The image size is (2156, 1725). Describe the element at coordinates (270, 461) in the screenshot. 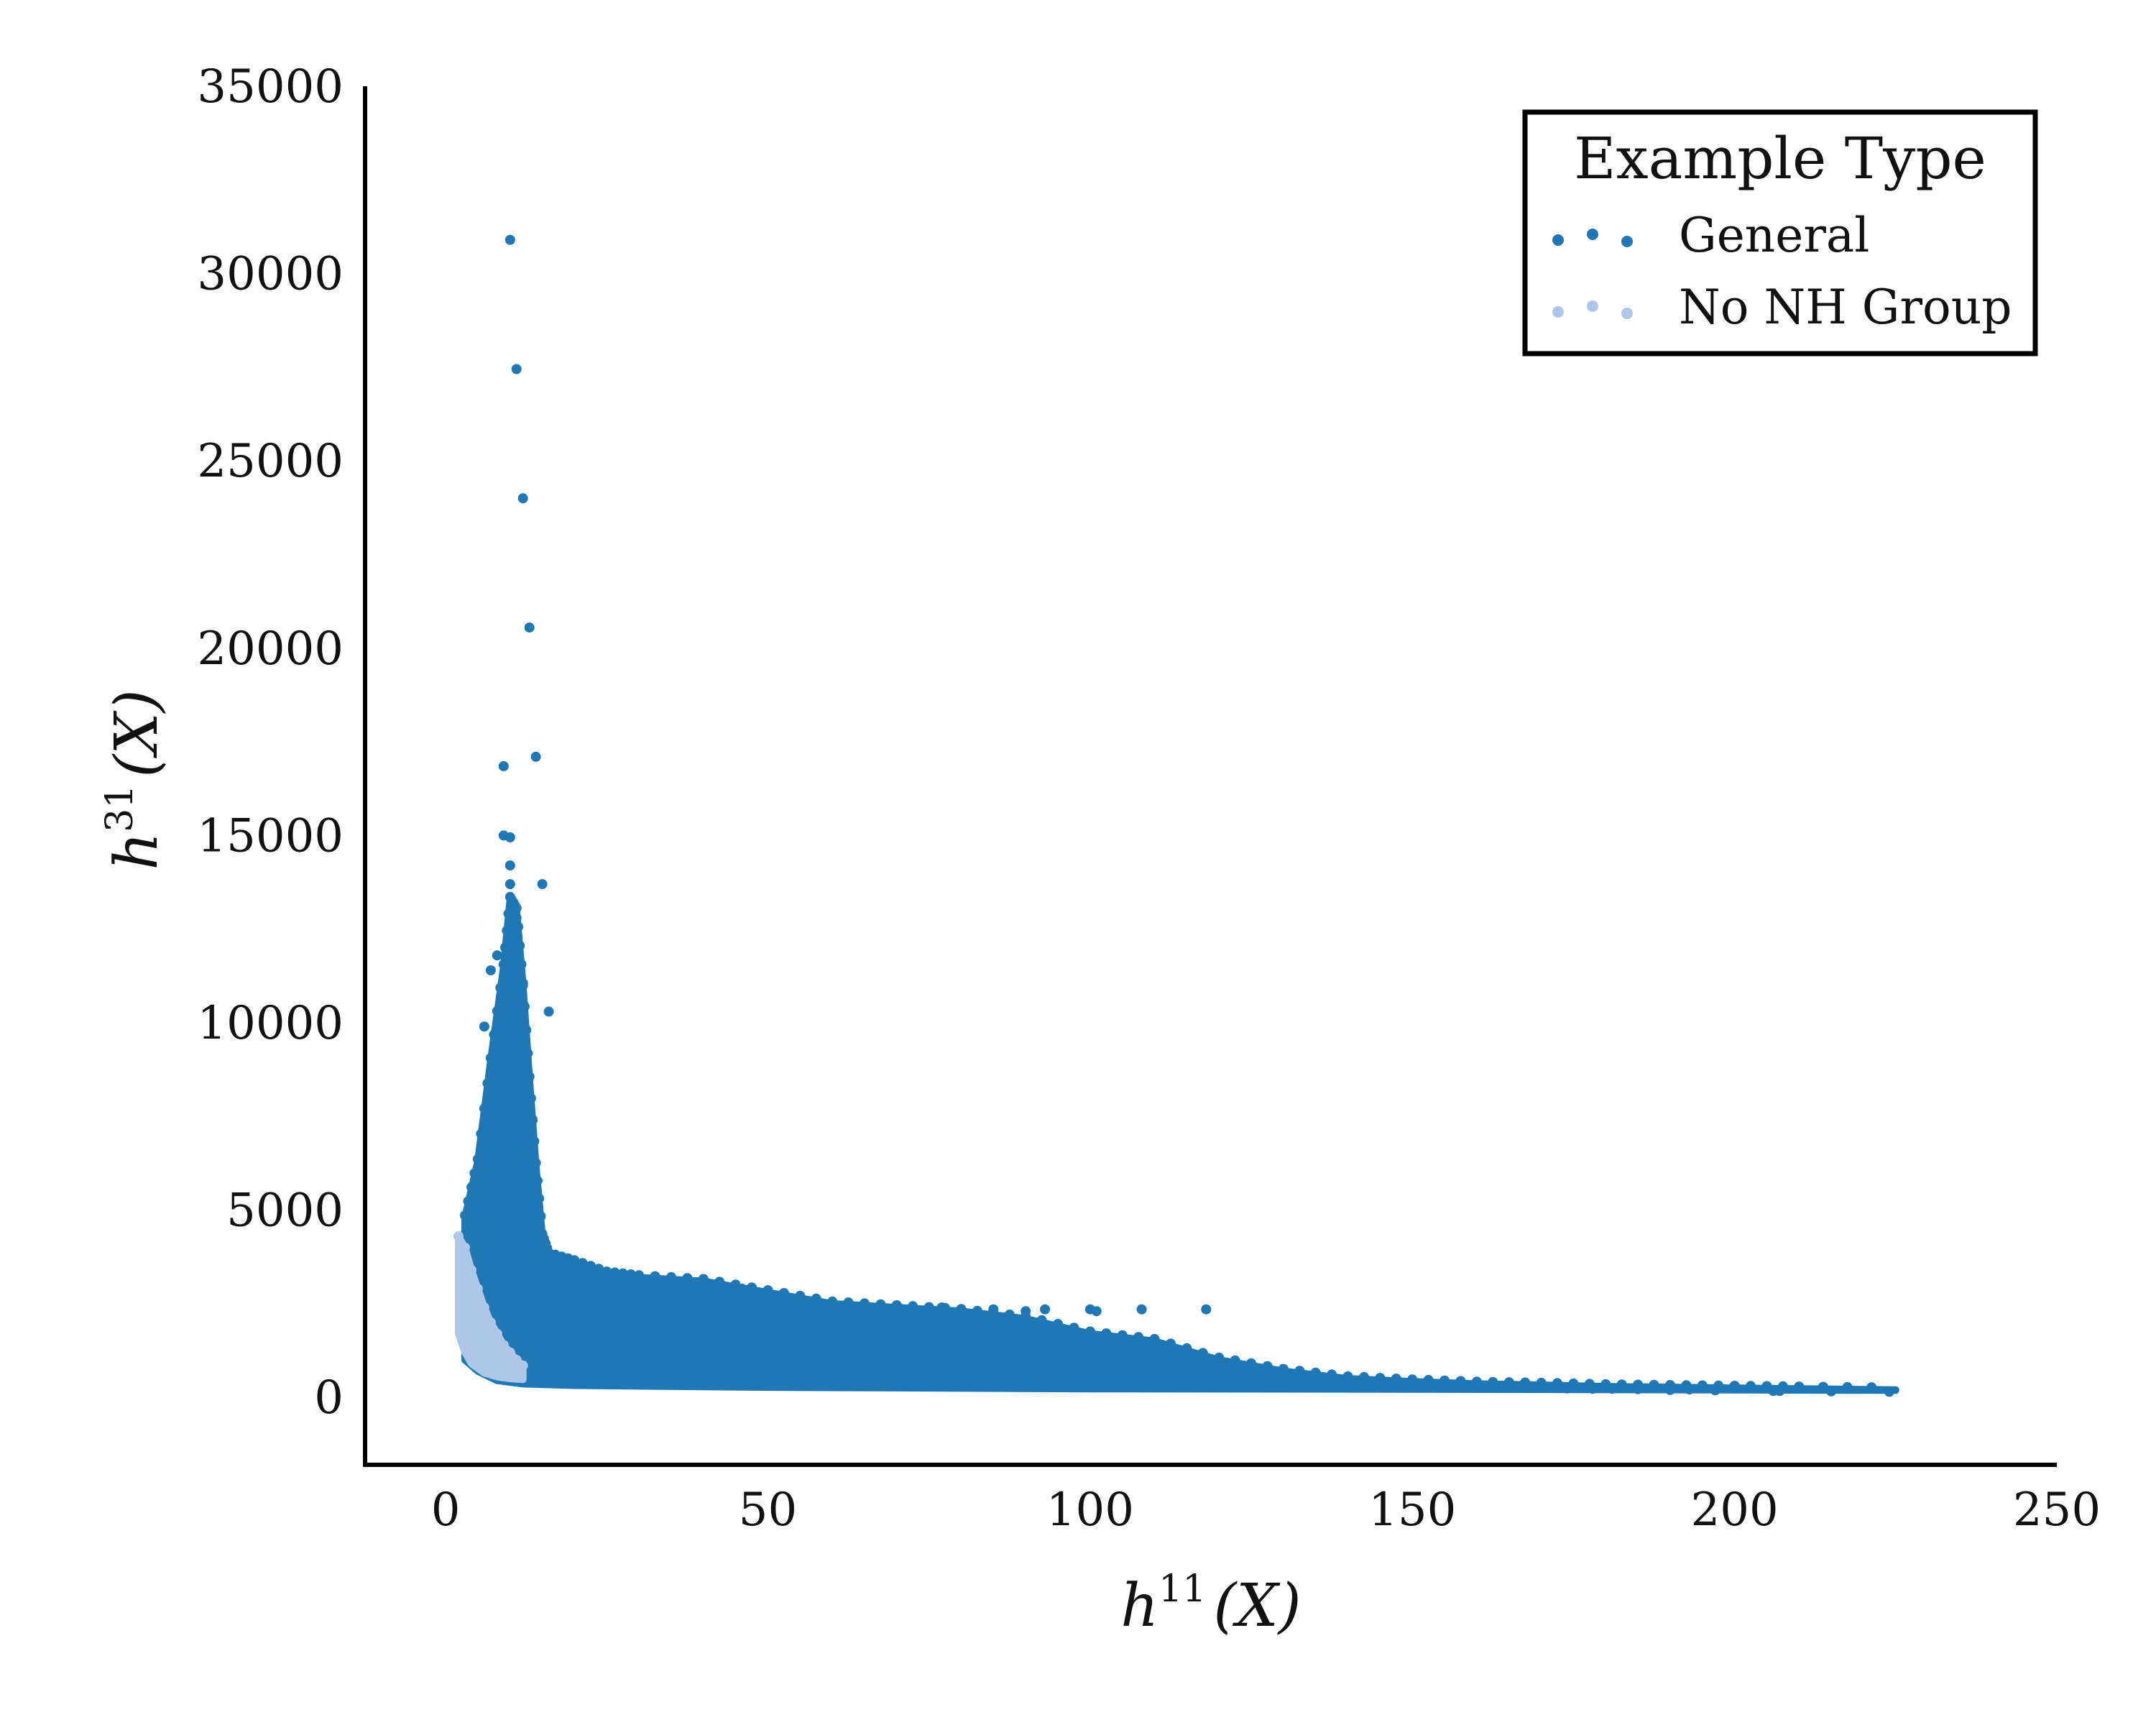

I see `y-tick-label: 25000` at that location.